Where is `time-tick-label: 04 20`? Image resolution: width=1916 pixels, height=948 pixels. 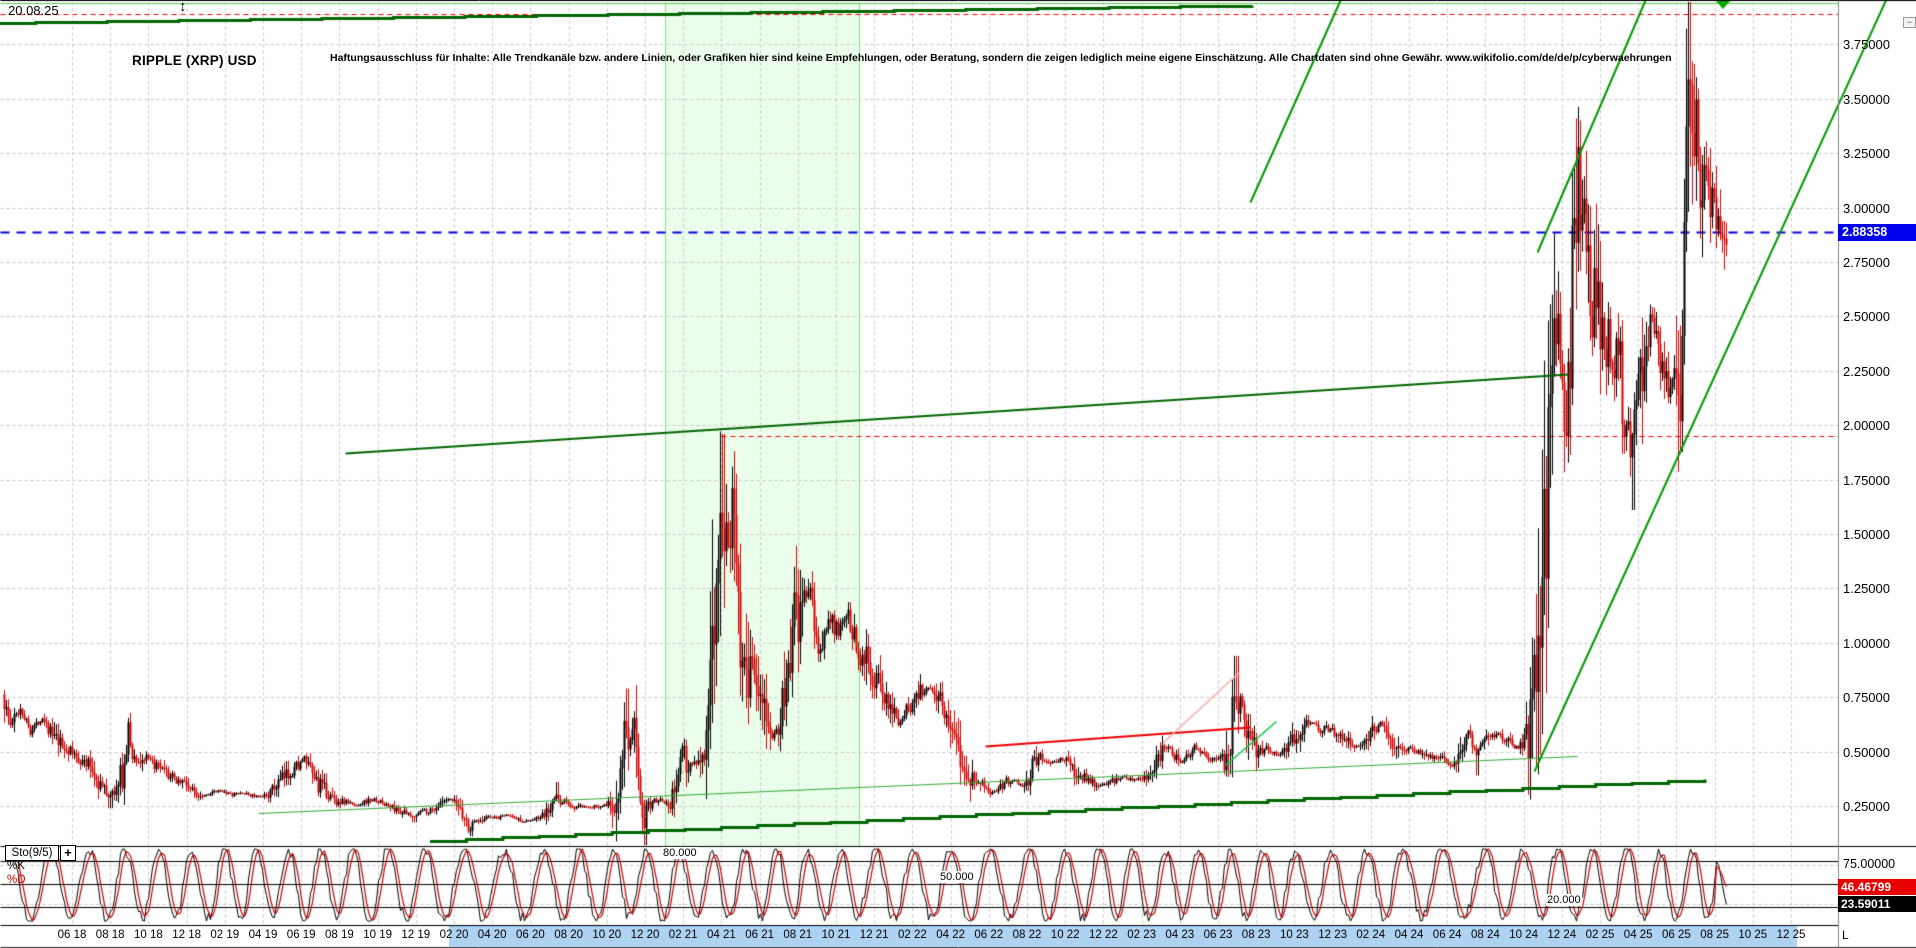
time-tick-label: 04 20 is located at coordinates (492, 935).